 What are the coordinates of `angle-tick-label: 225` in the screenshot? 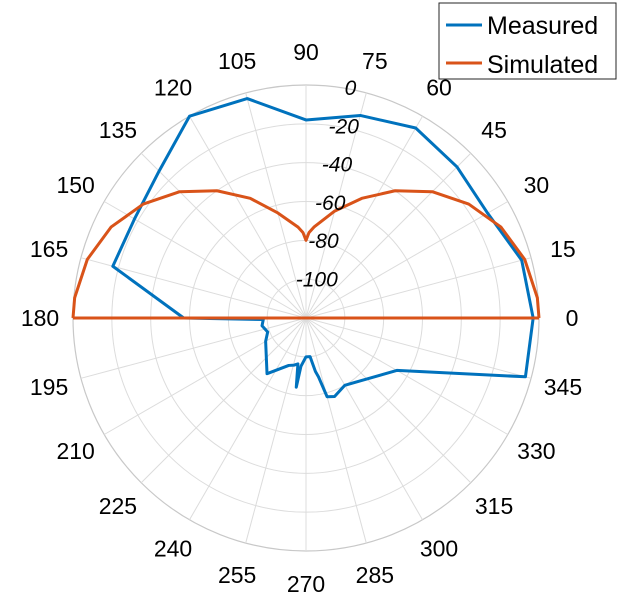 It's located at (118, 506).